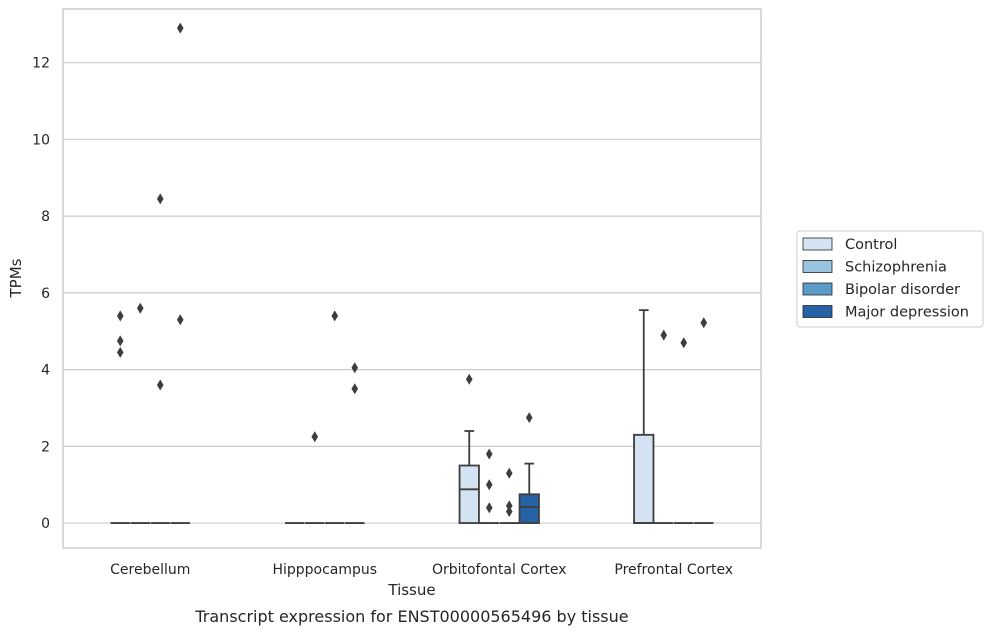 Image resolution: width=992 pixels, height=634 pixels. Describe the element at coordinates (45, 371) in the screenshot. I see `y-tick-label: 4` at that location.